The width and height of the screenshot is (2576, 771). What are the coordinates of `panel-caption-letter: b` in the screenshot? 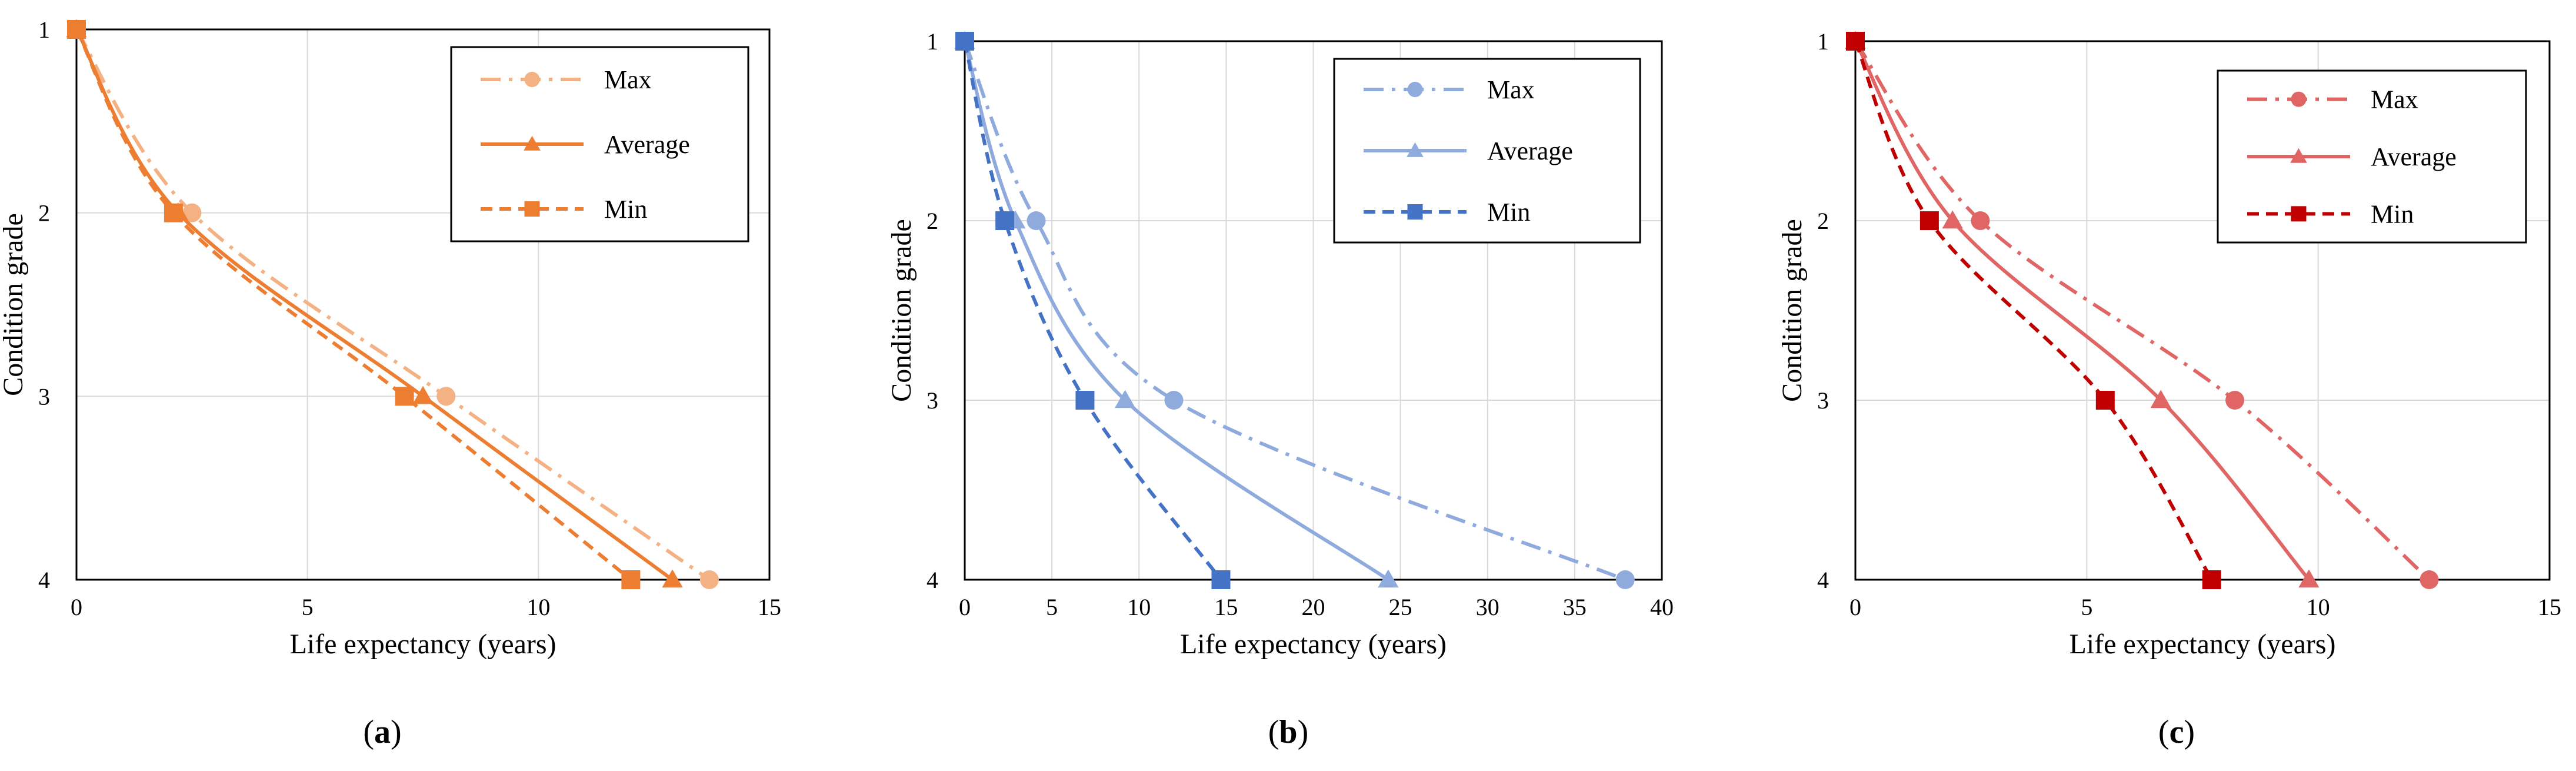 It's located at (1288, 732).